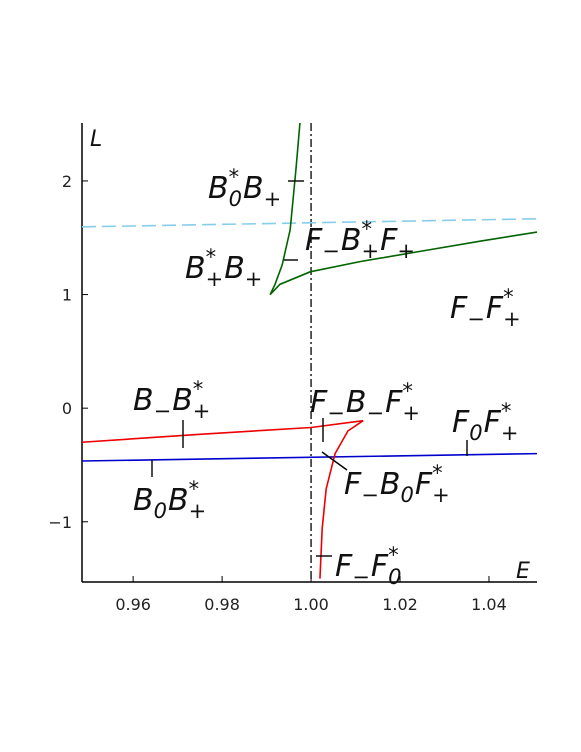 This screenshot has width=581, height=752. Describe the element at coordinates (222, 604) in the screenshot. I see `x-tick-label: 0.98` at that location.